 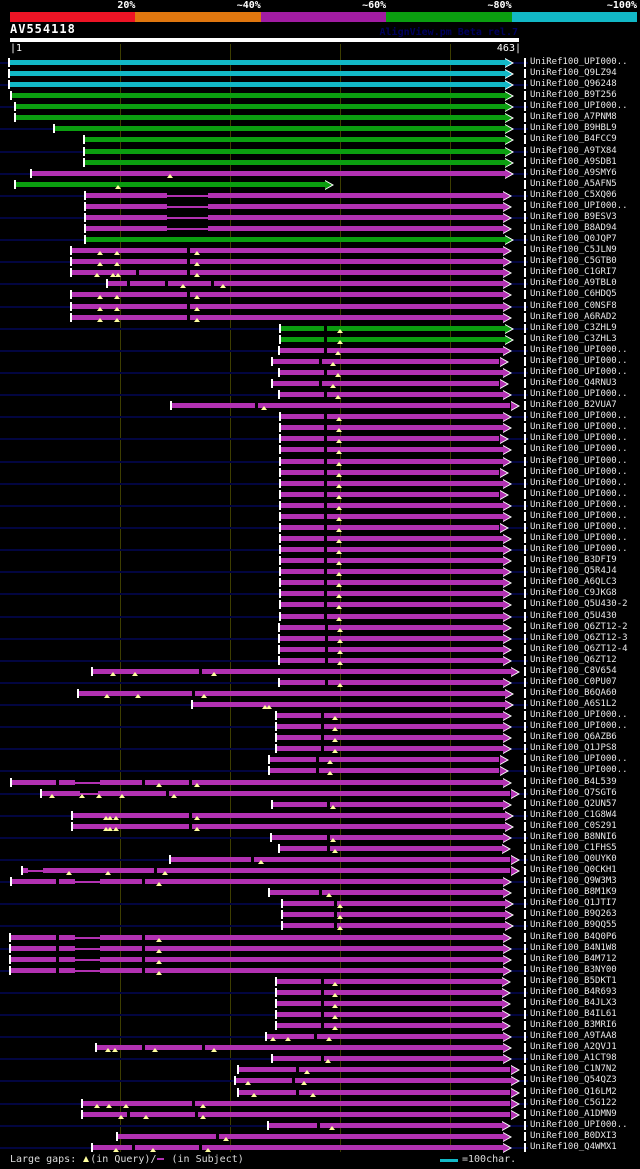 What do you see at coordinates (573, 1136) in the screenshot?
I see `row-label: UniRef100_B0DXI3` at bounding box center [573, 1136].